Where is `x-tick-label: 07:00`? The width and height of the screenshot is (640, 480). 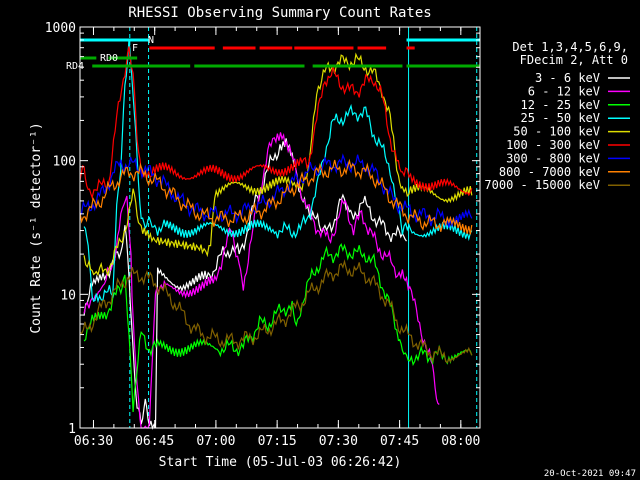
x-tick-label: 07:00 is located at coordinates (215, 441).